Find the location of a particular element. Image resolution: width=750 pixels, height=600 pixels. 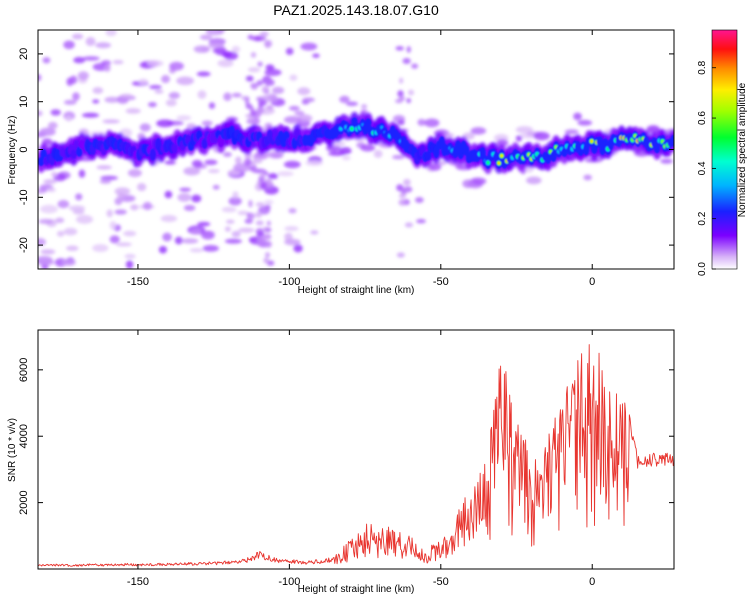

colorbar-frame is located at coordinates (724, 149).